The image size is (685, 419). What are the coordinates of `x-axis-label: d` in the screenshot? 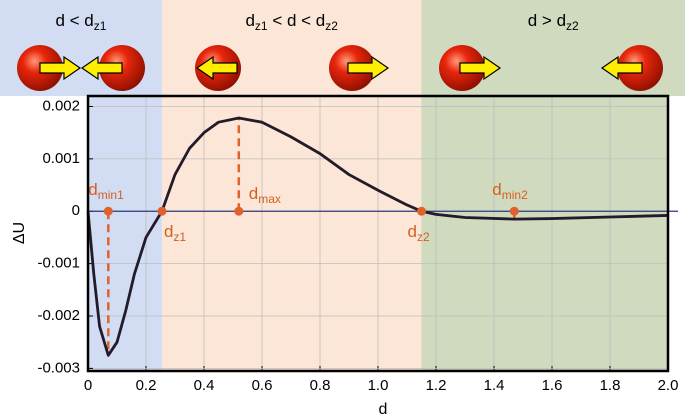 It's located at (383, 409).